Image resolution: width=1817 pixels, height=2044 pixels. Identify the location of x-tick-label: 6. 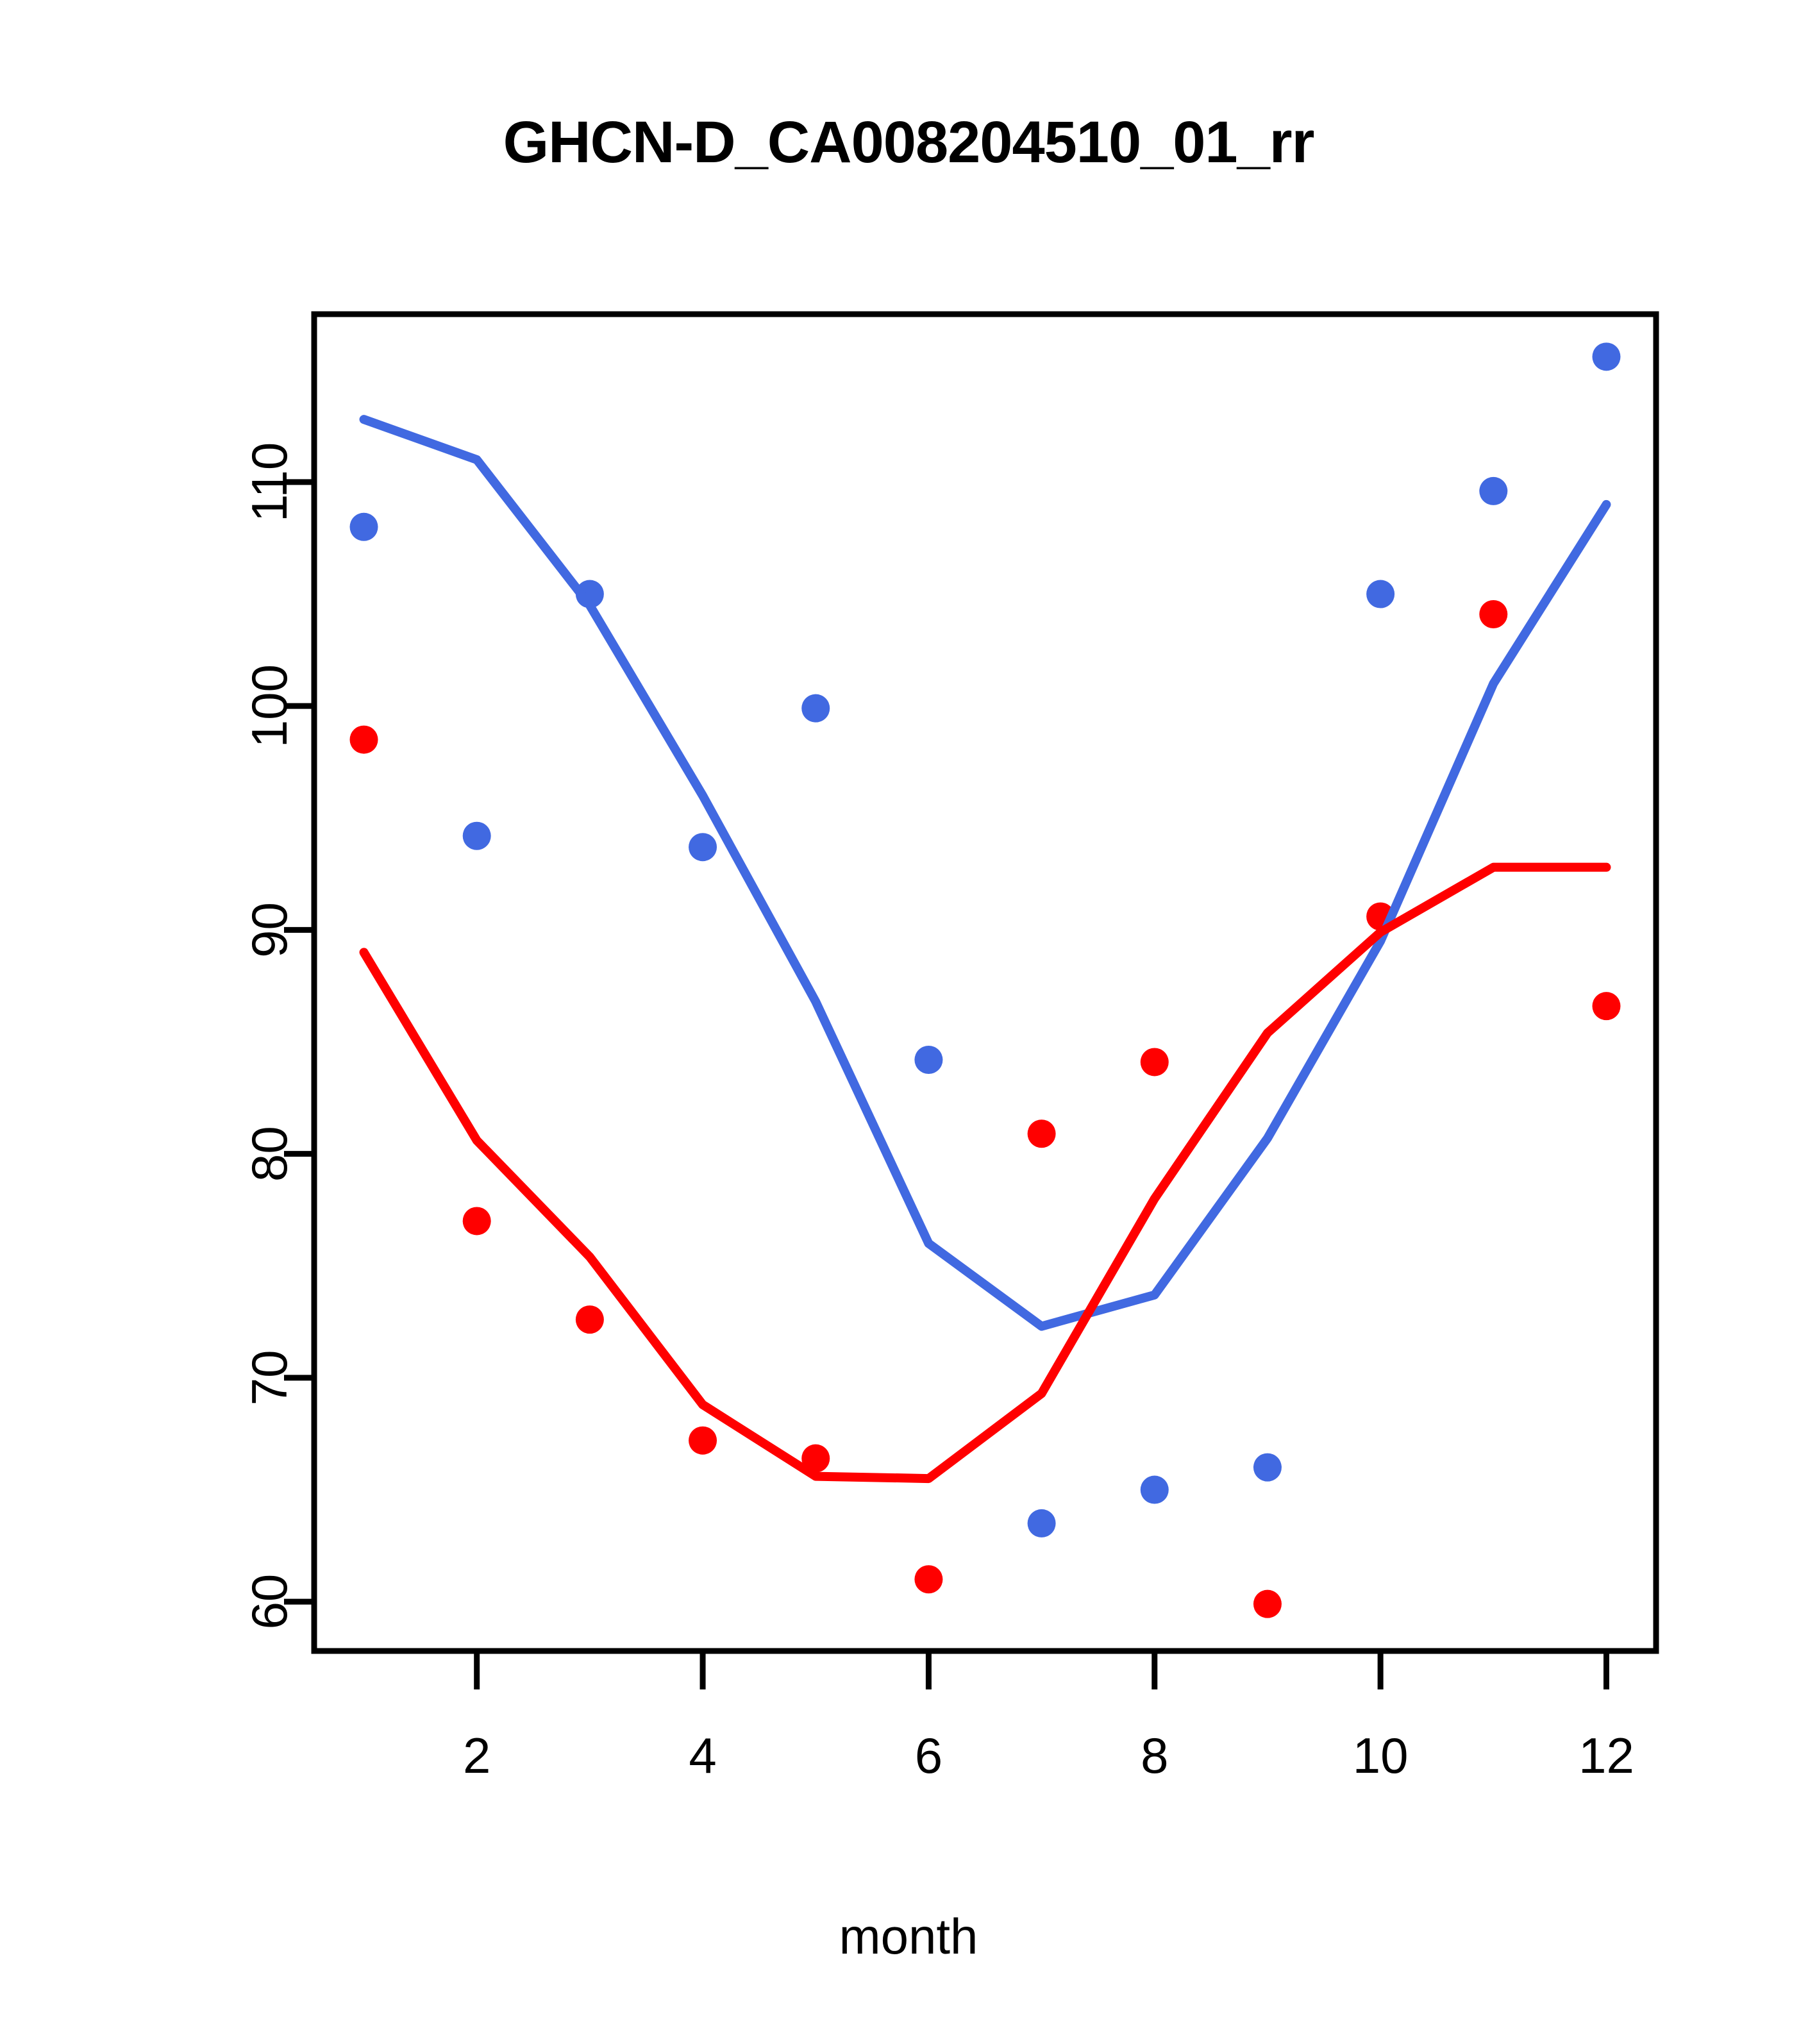
(929, 1755).